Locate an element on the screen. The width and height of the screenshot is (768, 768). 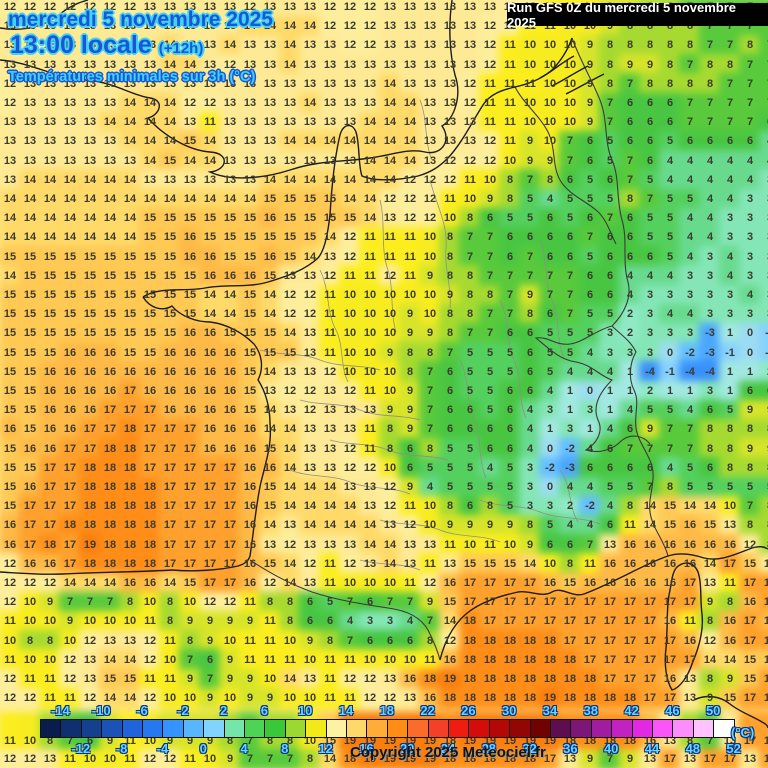
temp-value: -4 is located at coordinates (690, 371).